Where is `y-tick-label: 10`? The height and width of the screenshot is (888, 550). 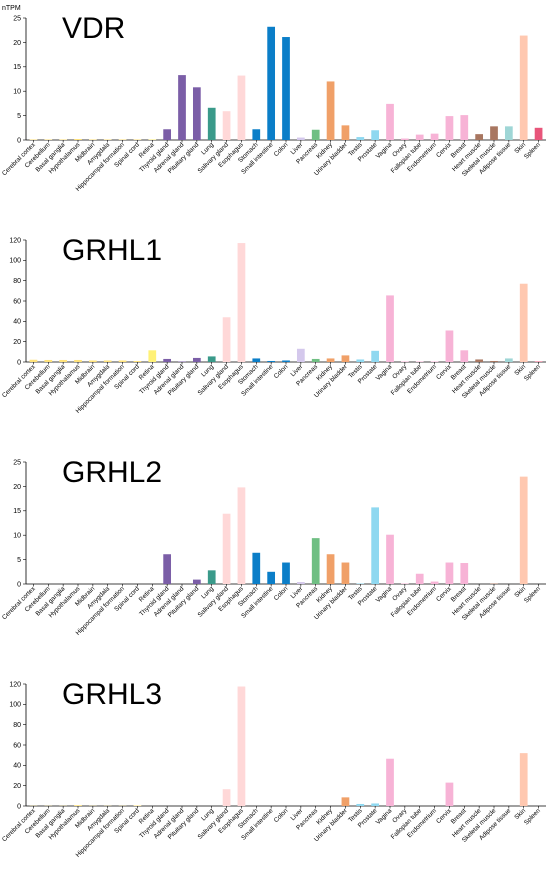 y-tick-label: 10 is located at coordinates (17, 92).